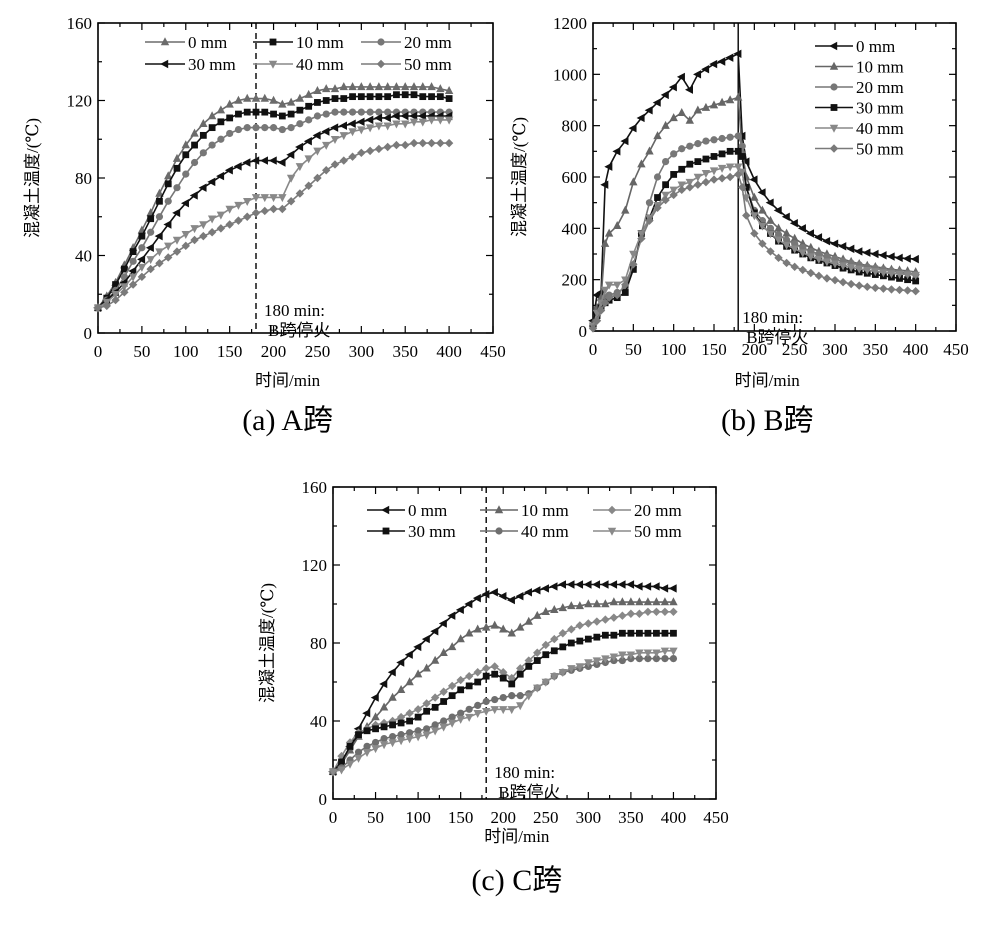 This screenshot has width=993, height=931. Describe the element at coordinates (575, 126) in the screenshot. I see `y-tick-label: 800` at that location.